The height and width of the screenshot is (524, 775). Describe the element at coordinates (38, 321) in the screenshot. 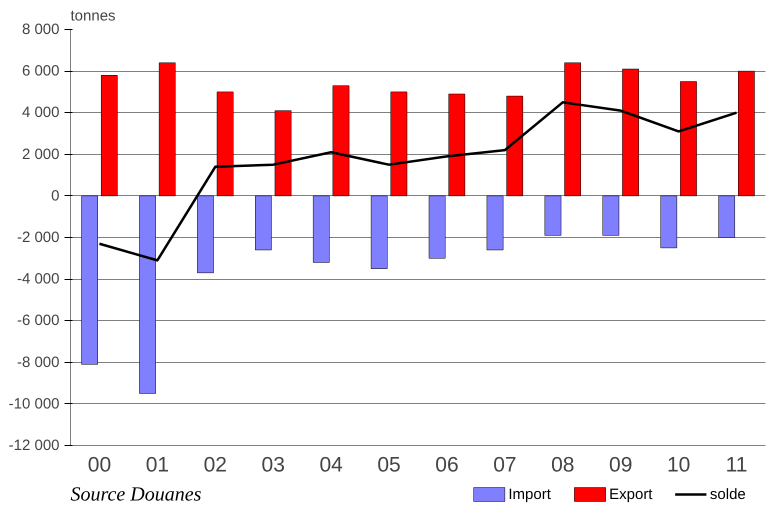

I see `y-tick-label: -6 000` at that location.